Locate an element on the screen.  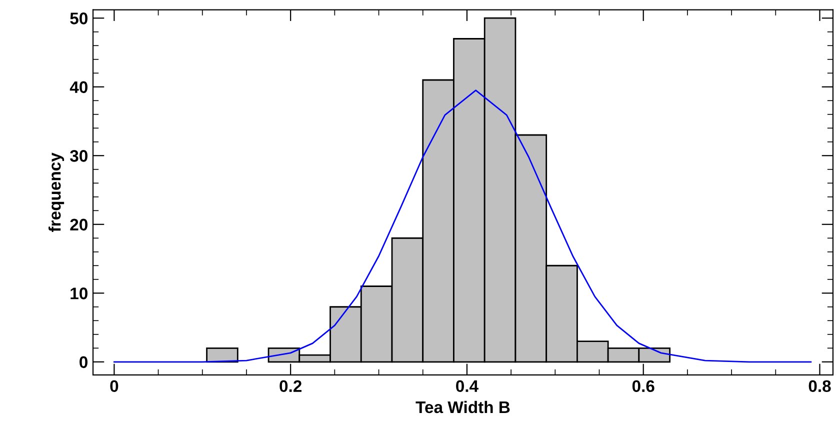
x-tick-label: 0.8 is located at coordinates (819, 386).